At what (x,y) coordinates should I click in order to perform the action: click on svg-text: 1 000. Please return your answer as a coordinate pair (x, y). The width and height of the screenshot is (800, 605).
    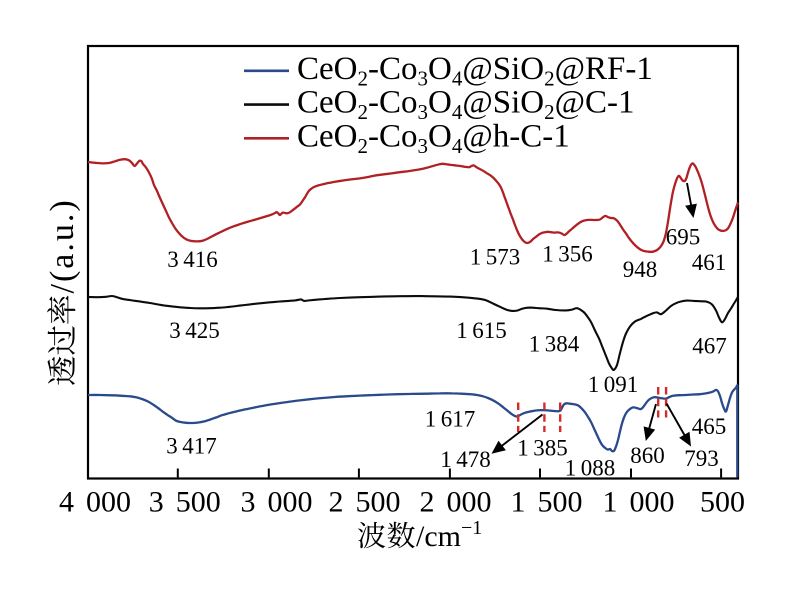
    Looking at the image, I should click on (638, 502).